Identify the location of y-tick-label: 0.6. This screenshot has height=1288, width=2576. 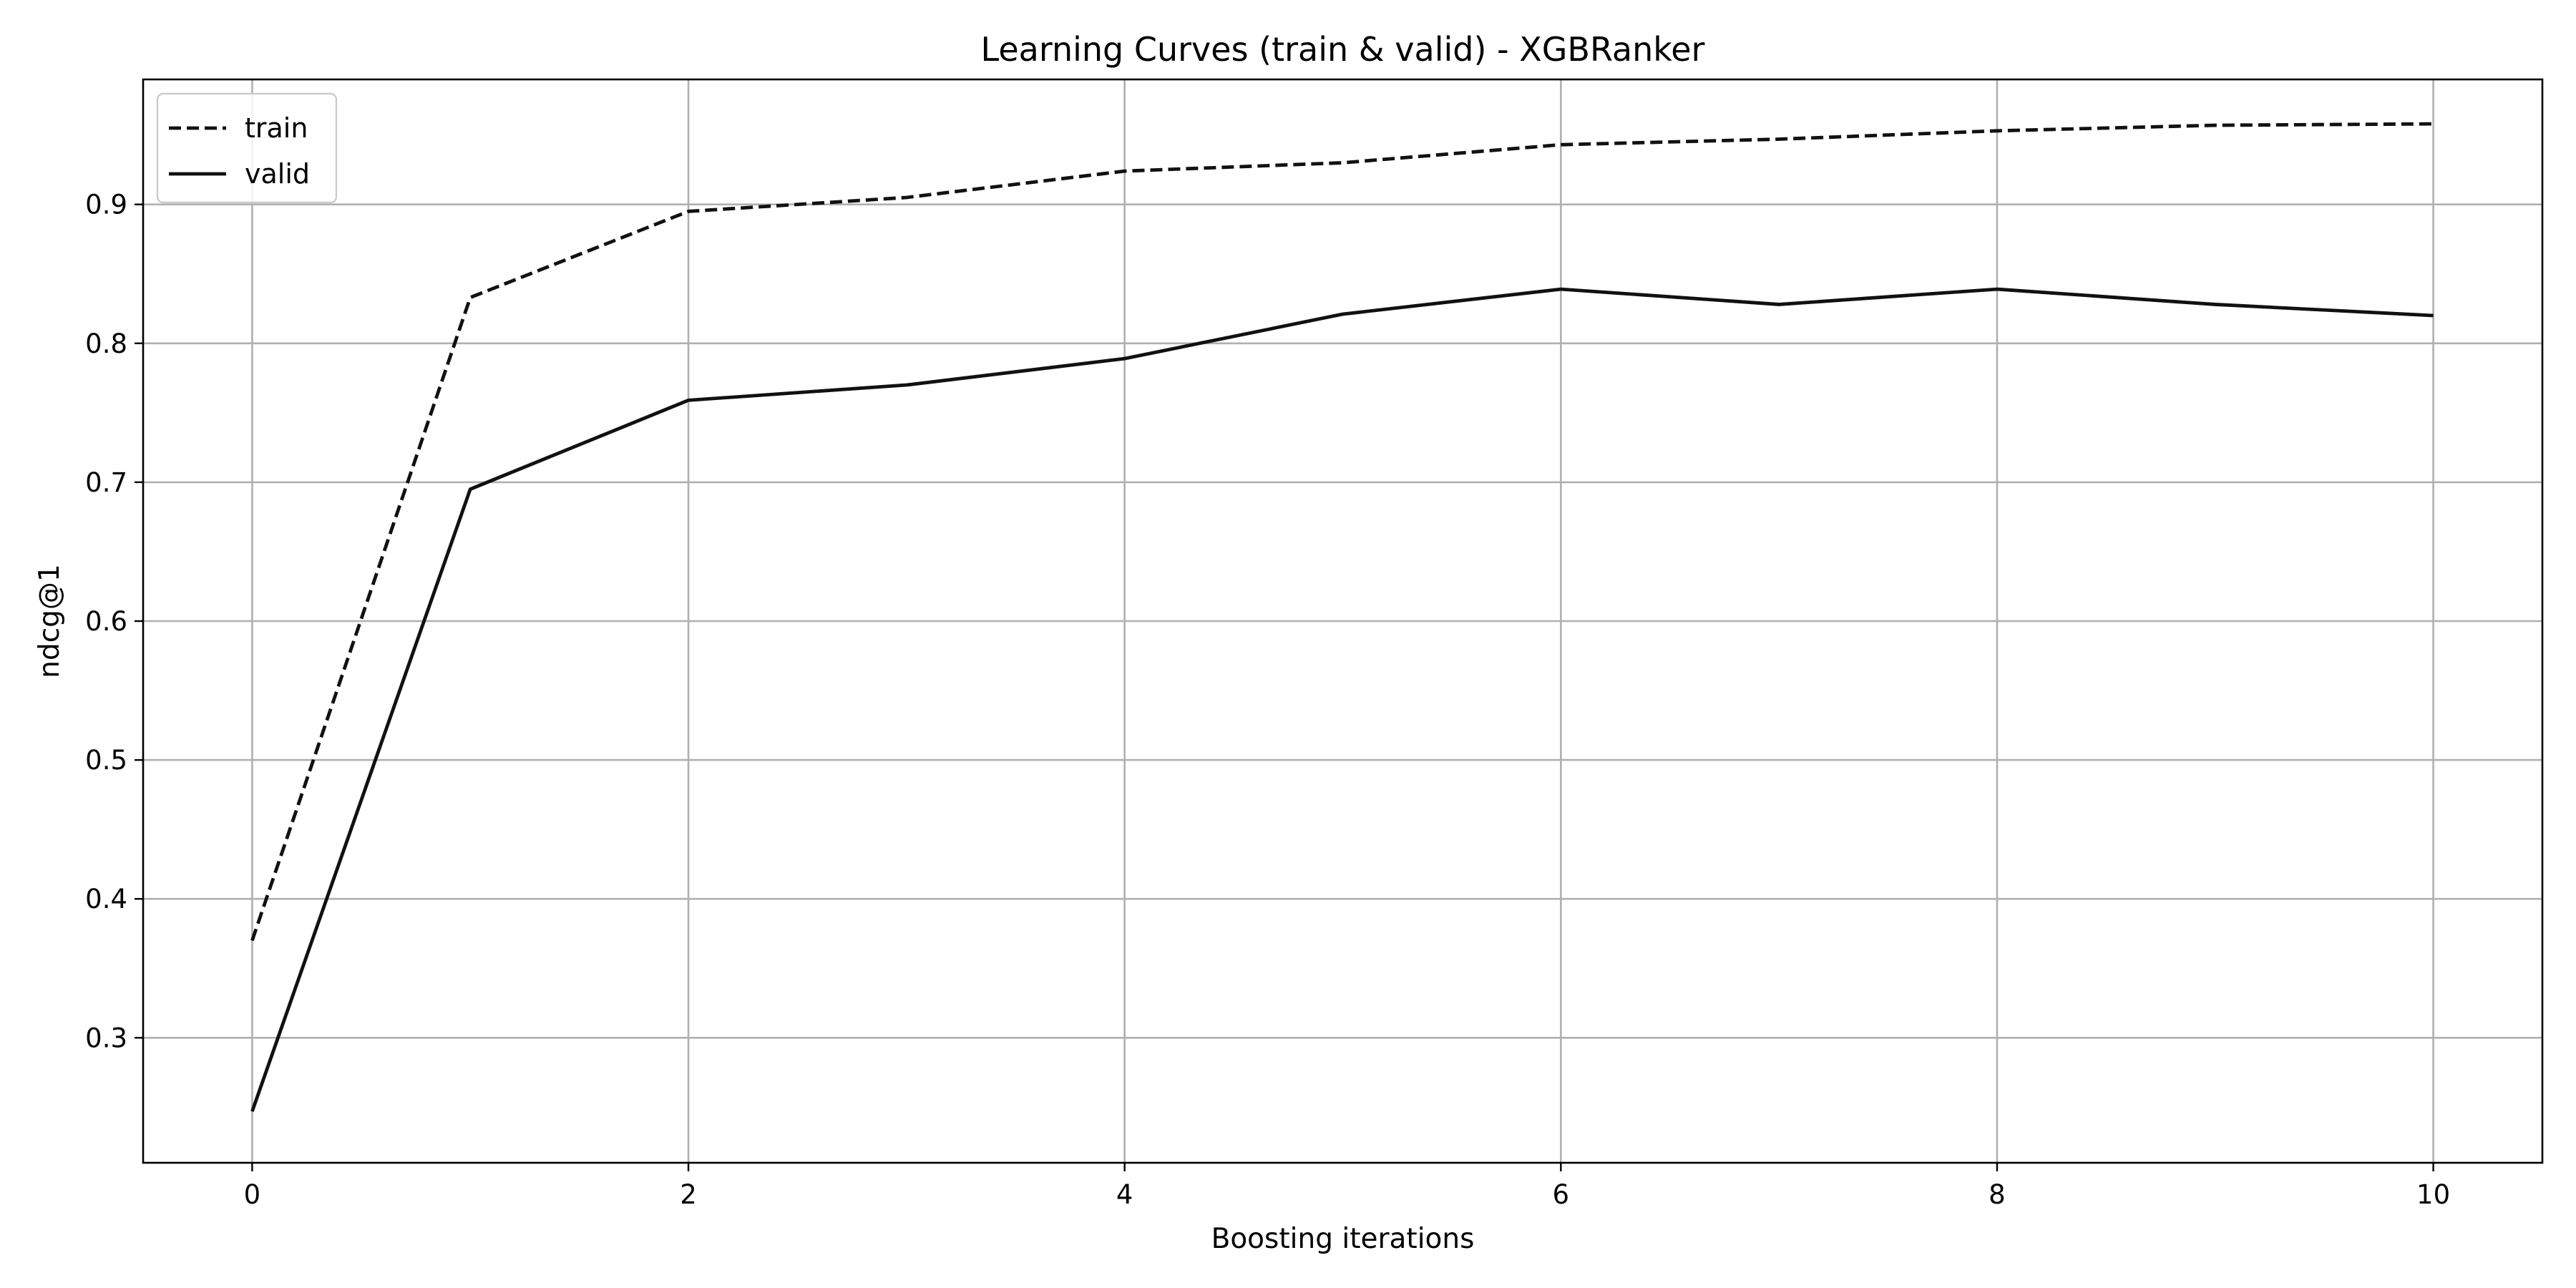
(106, 621).